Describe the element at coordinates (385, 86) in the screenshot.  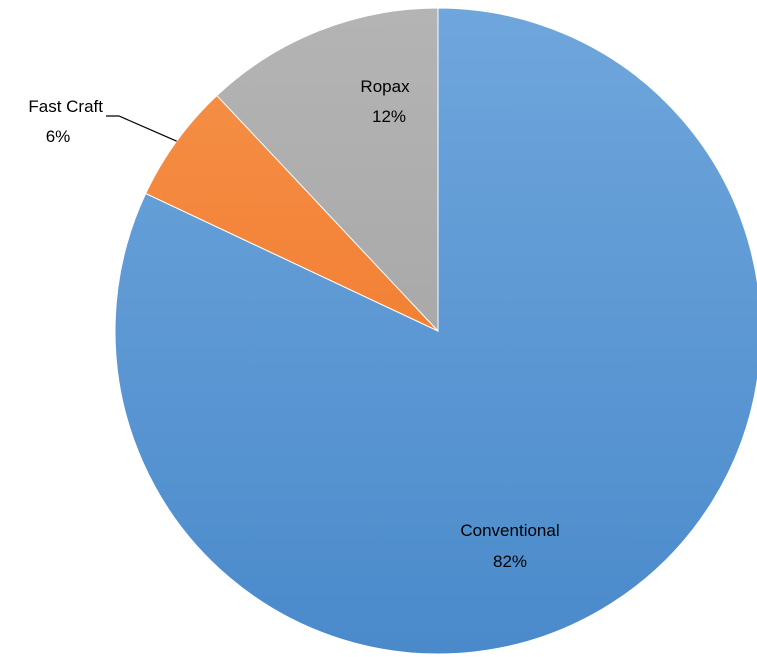
I see `ropax-name-label: Ropax` at that location.